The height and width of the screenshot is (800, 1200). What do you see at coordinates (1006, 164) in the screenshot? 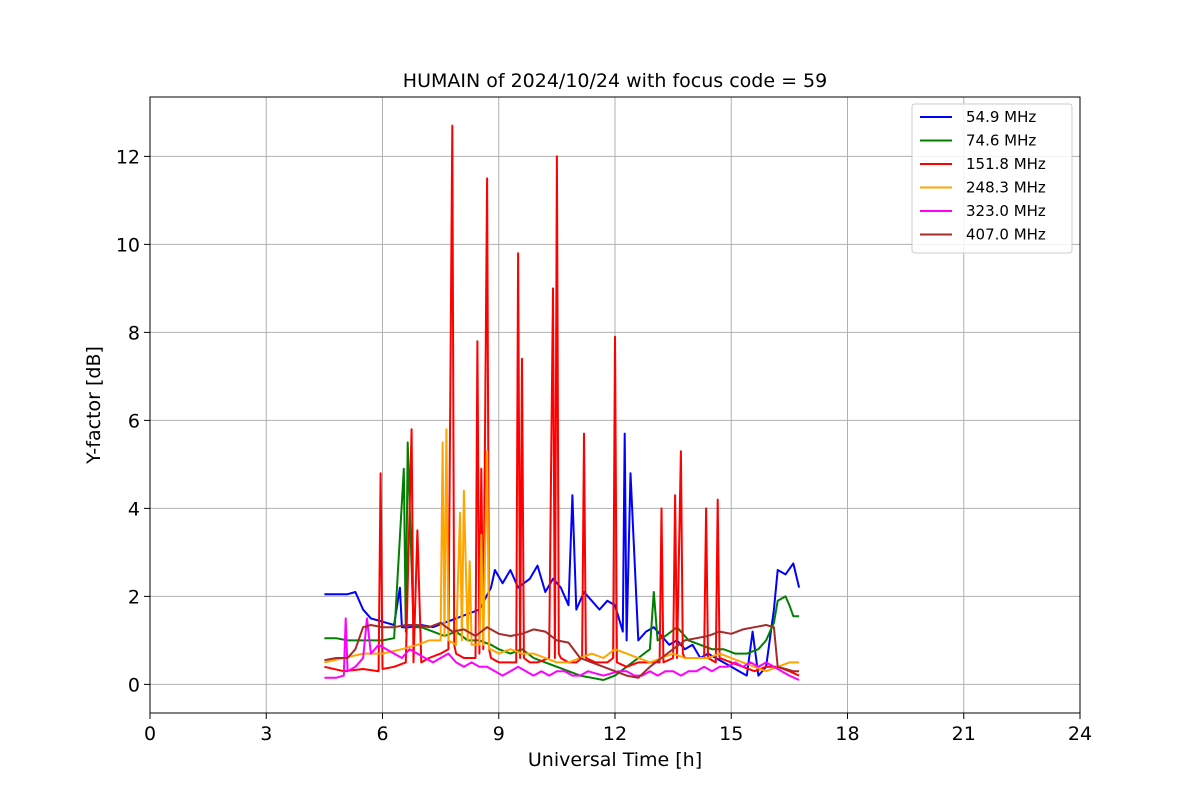
I see `legend-label-2: 151.8 MHz` at bounding box center [1006, 164].